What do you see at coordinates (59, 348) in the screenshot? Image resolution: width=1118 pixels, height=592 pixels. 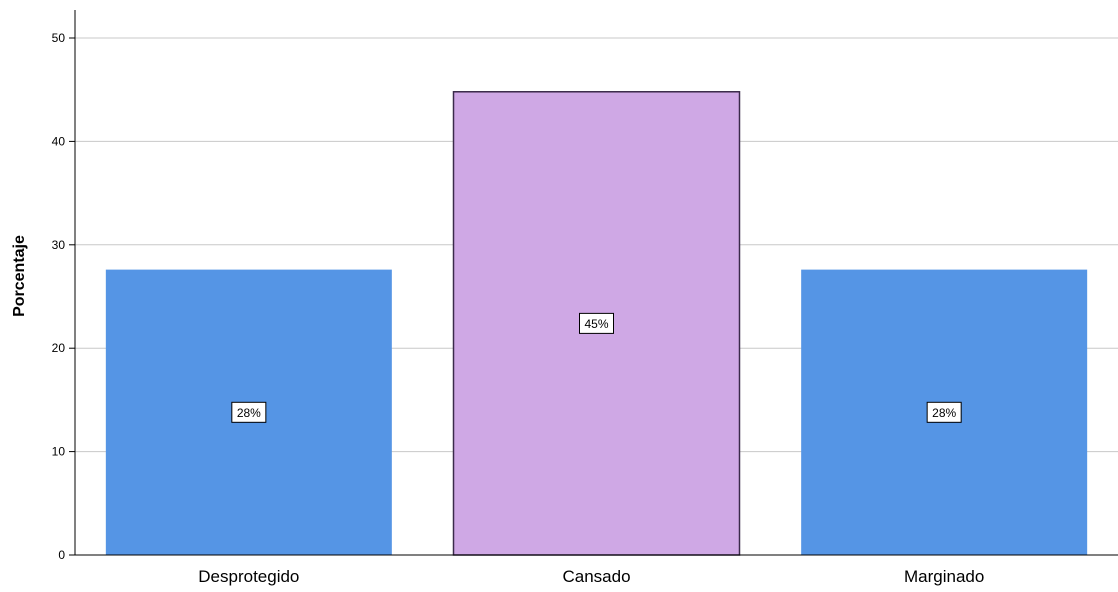 I see `y-tick-label: 20` at bounding box center [59, 348].